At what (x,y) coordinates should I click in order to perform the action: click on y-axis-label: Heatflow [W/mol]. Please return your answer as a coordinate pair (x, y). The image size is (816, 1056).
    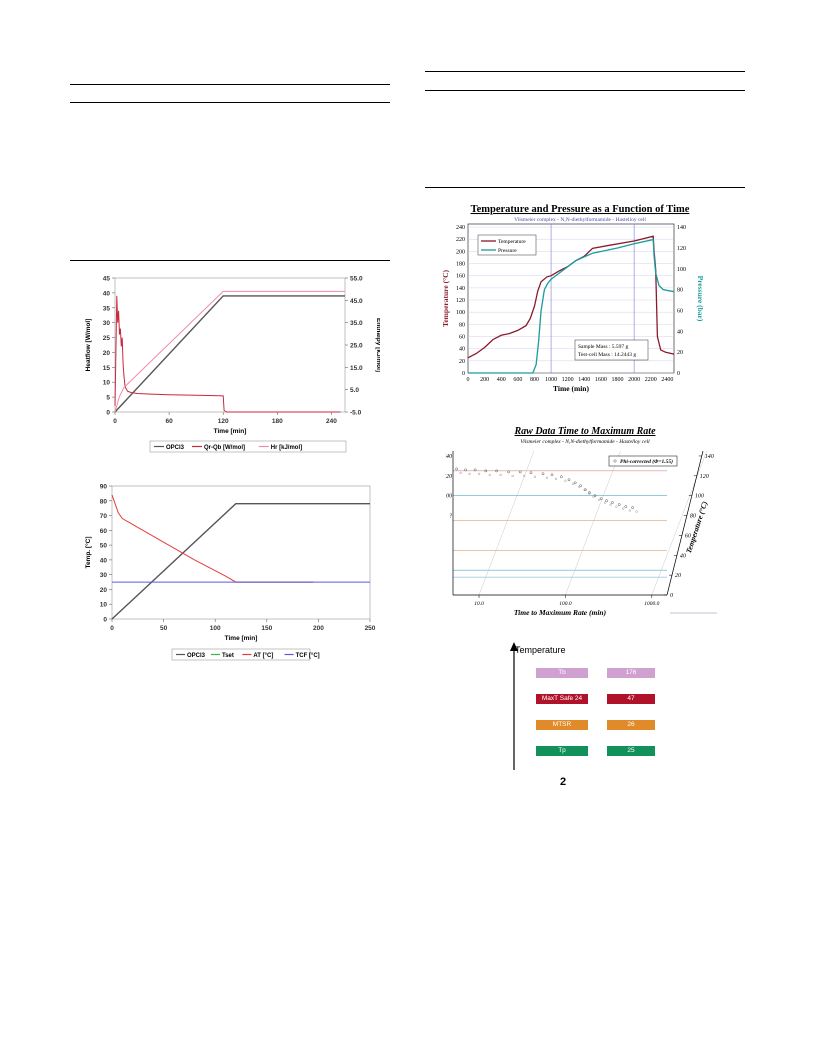
    Looking at the image, I should click on (88, 345).